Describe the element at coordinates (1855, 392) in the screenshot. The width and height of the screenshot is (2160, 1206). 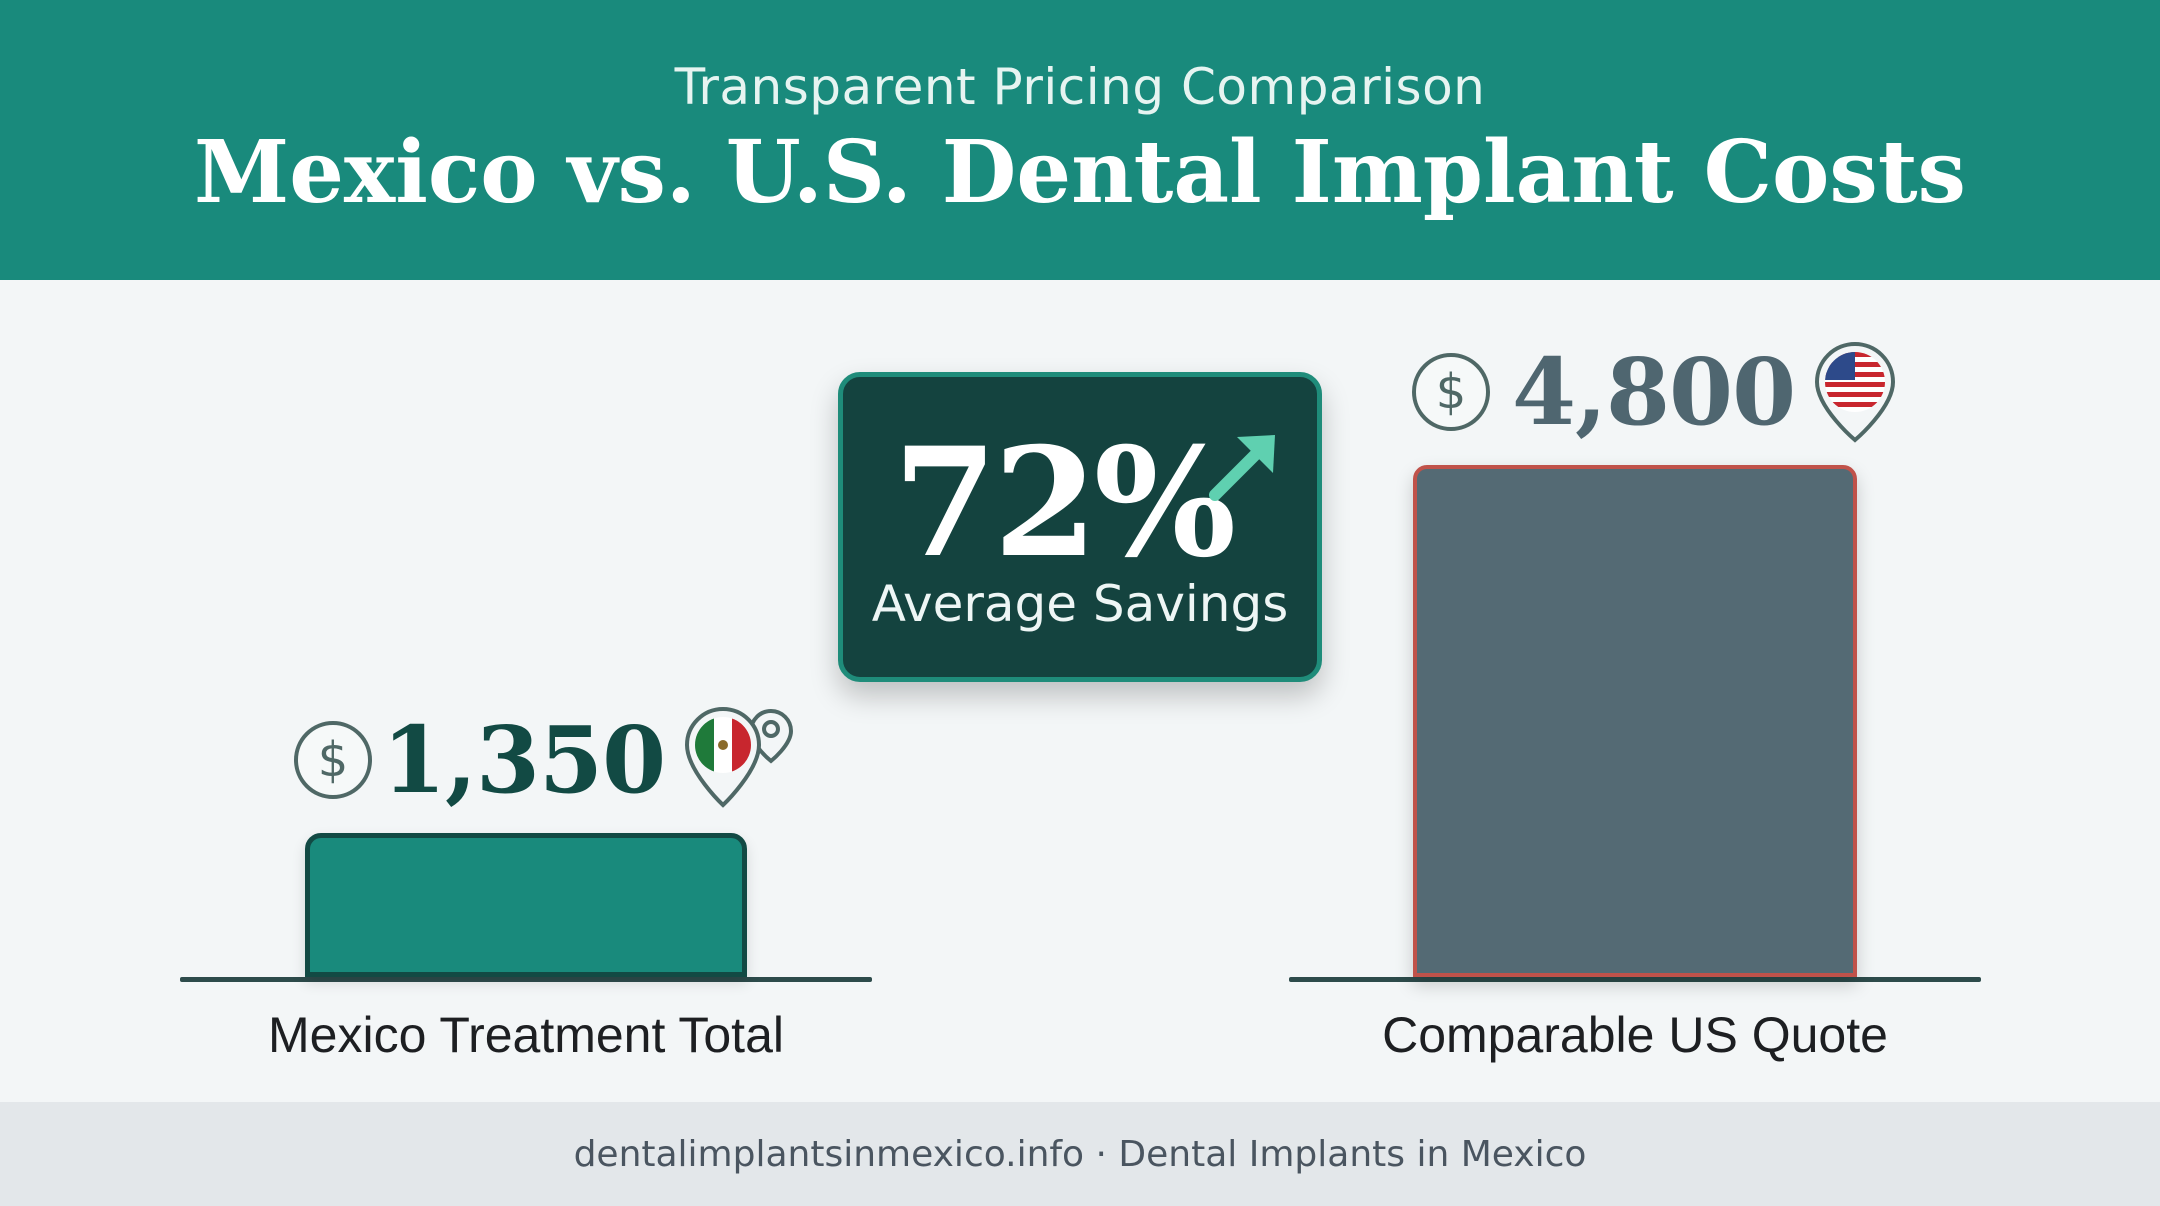
I see `us-flag-pin-icon` at that location.